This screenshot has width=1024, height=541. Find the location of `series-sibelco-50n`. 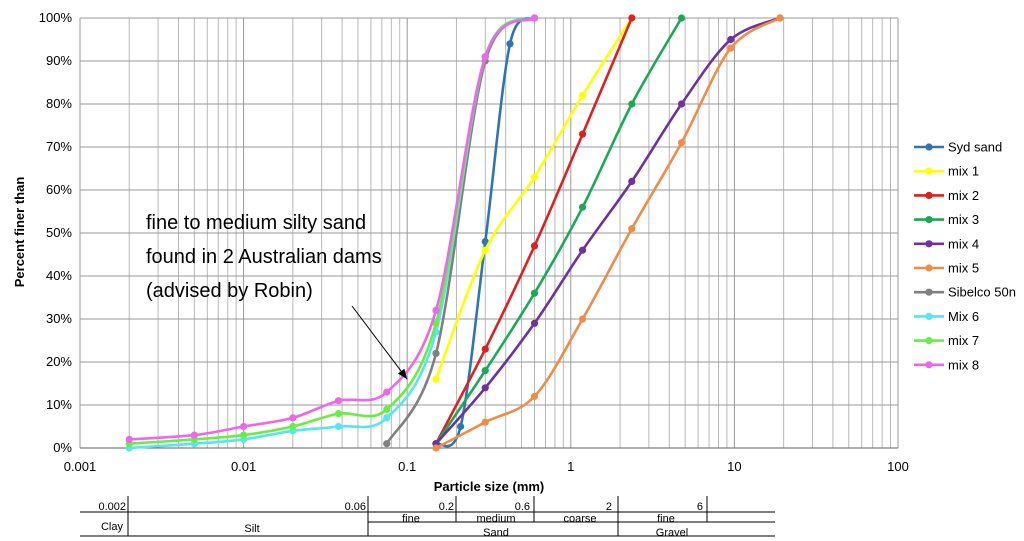

series-sibelco-50n is located at coordinates (461, 231).